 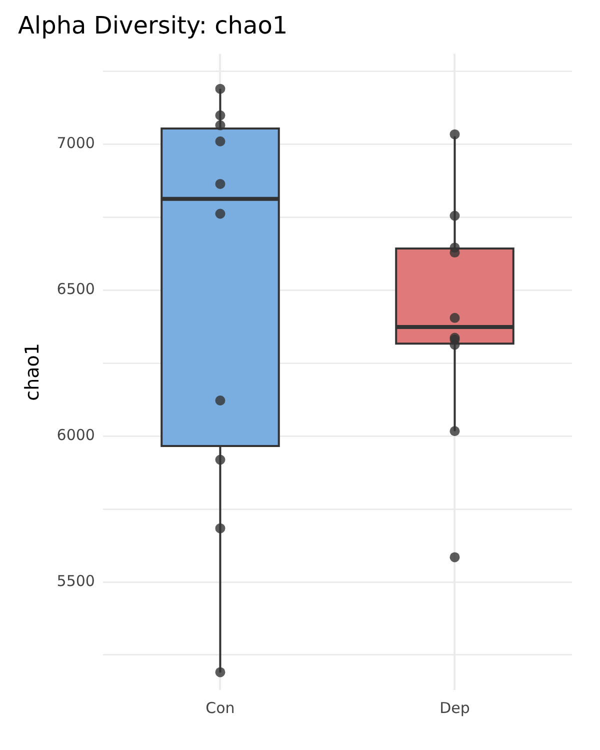 I want to click on x-tick-label: Con, so click(x=220, y=707).